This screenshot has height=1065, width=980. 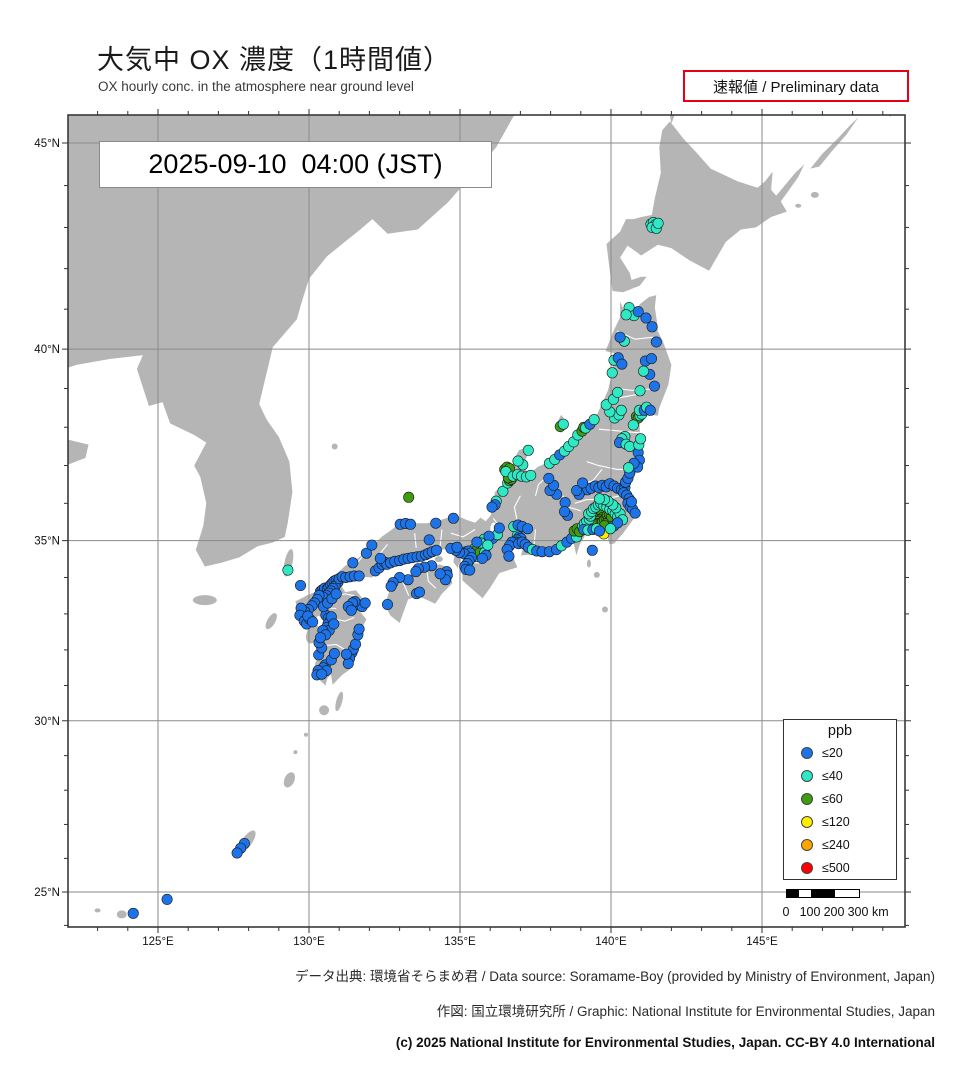 I want to click on legend-title: ppb, so click(x=840, y=731).